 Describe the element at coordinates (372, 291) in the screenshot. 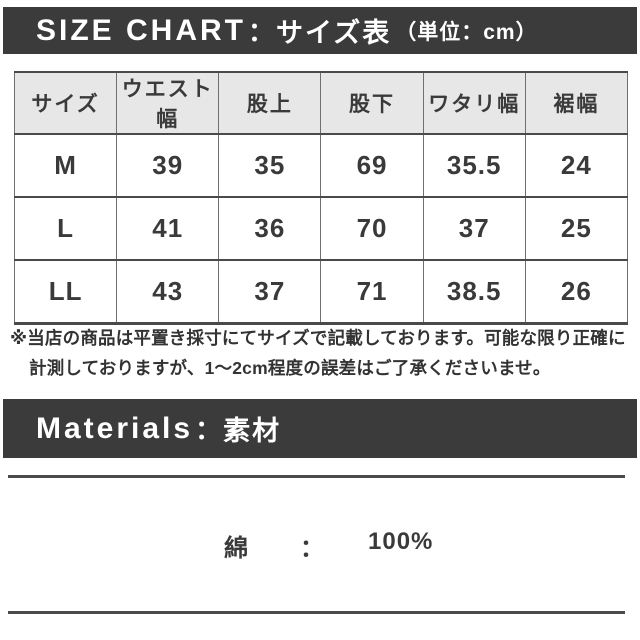

I see `value-cell: 71` at that location.